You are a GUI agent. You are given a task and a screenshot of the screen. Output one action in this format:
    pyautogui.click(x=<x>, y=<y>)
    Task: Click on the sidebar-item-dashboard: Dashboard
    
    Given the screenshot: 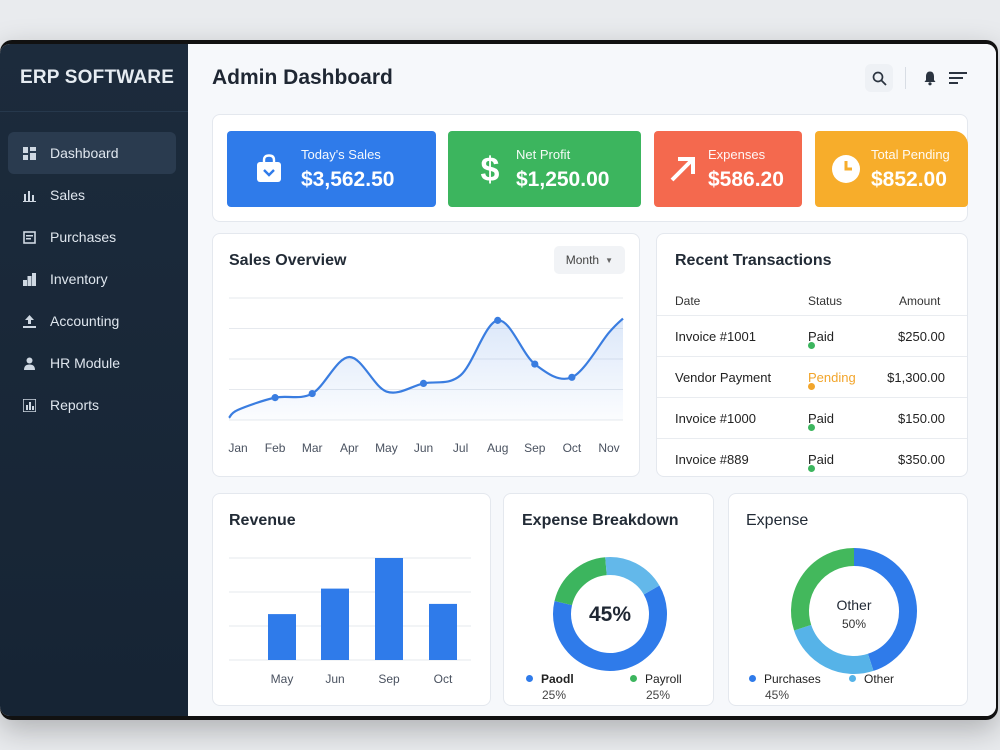 What is the action you would take?
    pyautogui.click(x=92, y=153)
    